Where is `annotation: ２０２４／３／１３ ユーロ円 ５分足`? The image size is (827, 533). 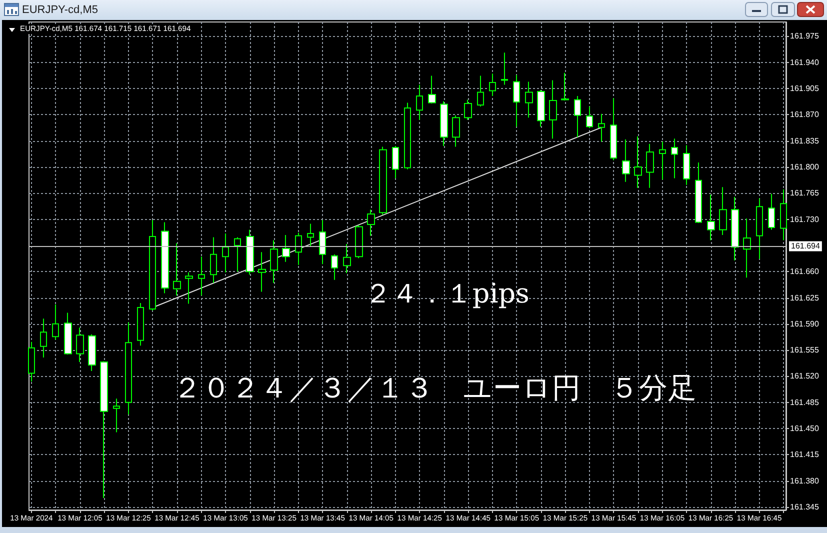 annotation: ２０２４／３／１３ ユーロ円 ５分足 is located at coordinates (434, 388).